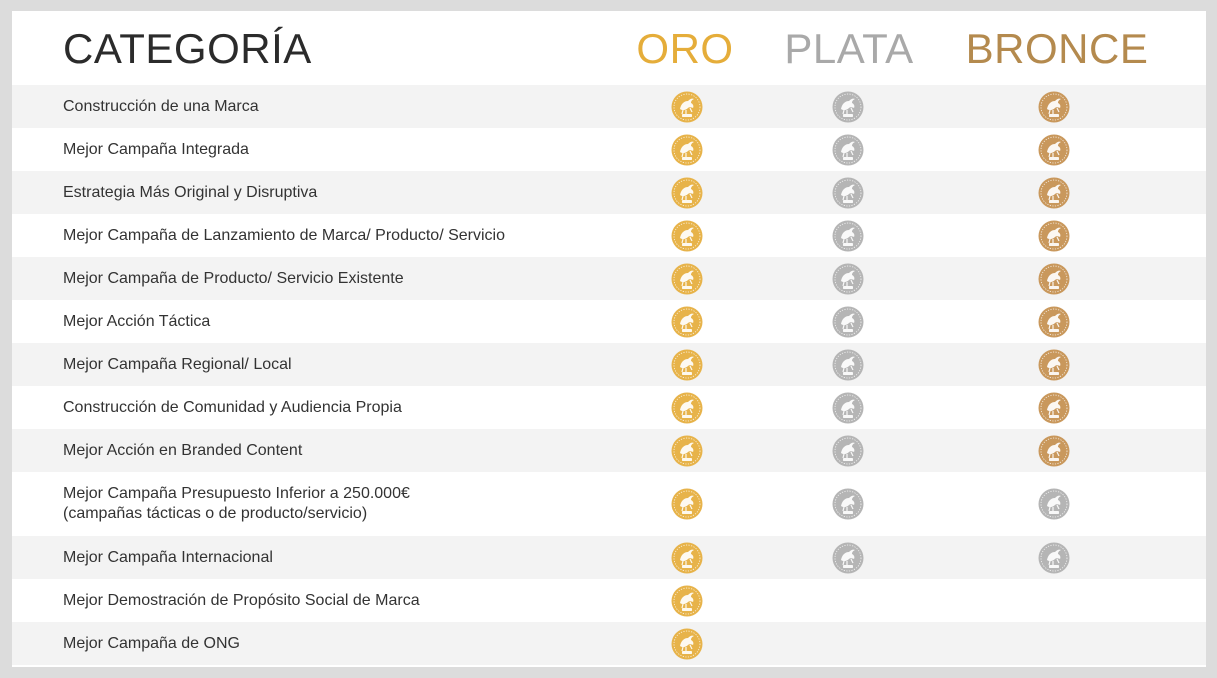  Describe the element at coordinates (137, 321) in the screenshot. I see `category-label: Mejor Acción Táctica` at that location.